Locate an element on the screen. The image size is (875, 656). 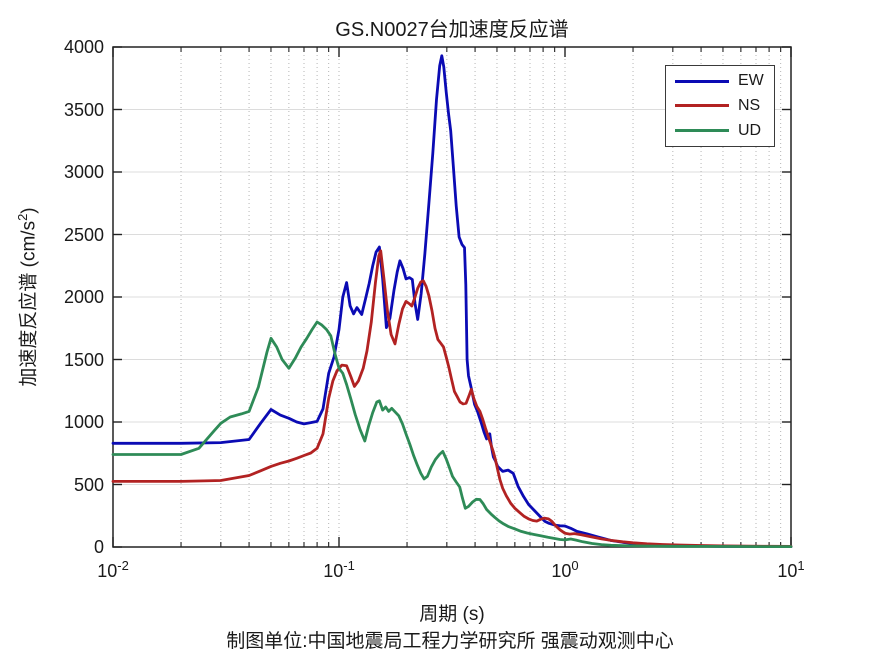
y-tick-label: 2500 is located at coordinates (83, 234).